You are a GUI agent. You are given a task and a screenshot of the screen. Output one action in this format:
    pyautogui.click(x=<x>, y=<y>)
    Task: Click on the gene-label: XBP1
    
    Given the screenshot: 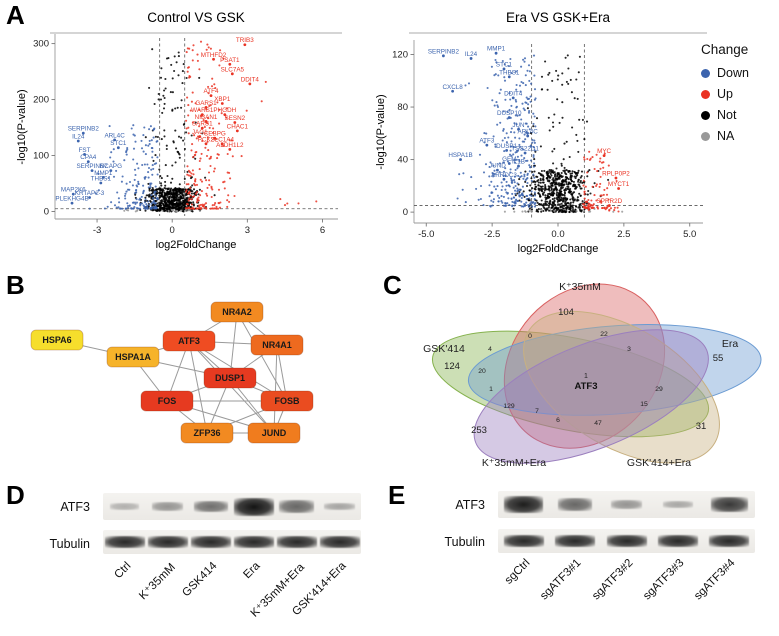 What is the action you would take?
    pyautogui.click(x=222, y=99)
    